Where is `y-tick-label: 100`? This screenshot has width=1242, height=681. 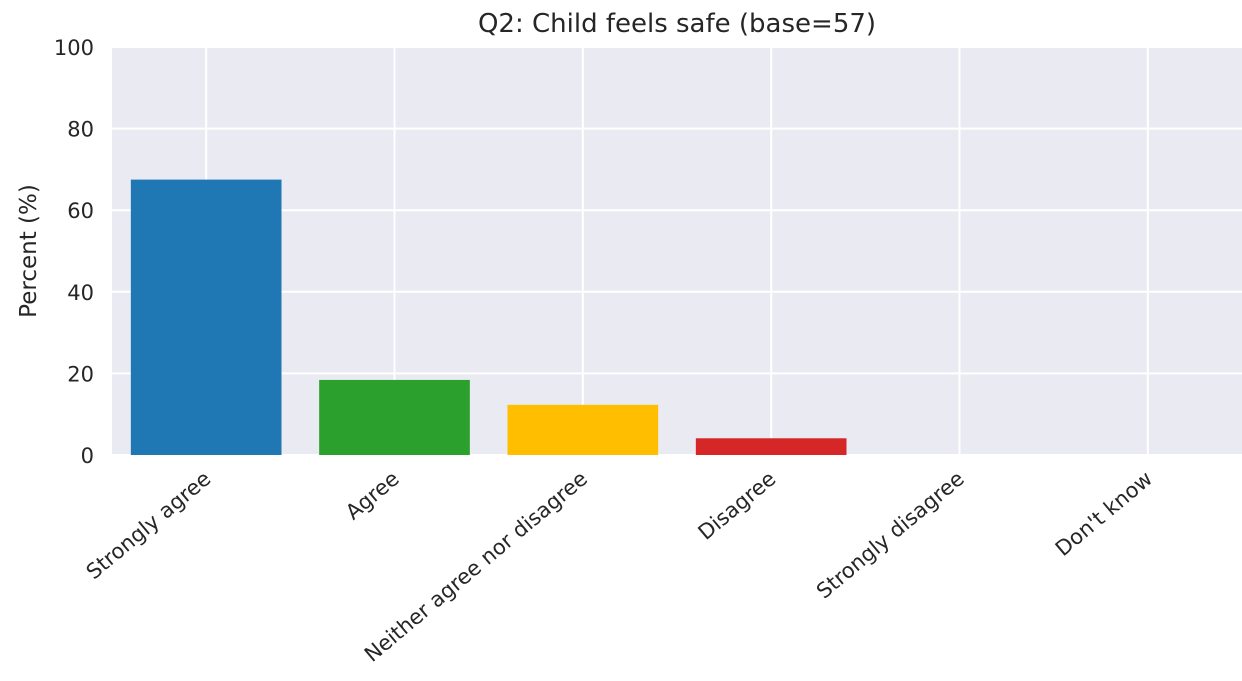
y-tick-label: 100 is located at coordinates (74, 48).